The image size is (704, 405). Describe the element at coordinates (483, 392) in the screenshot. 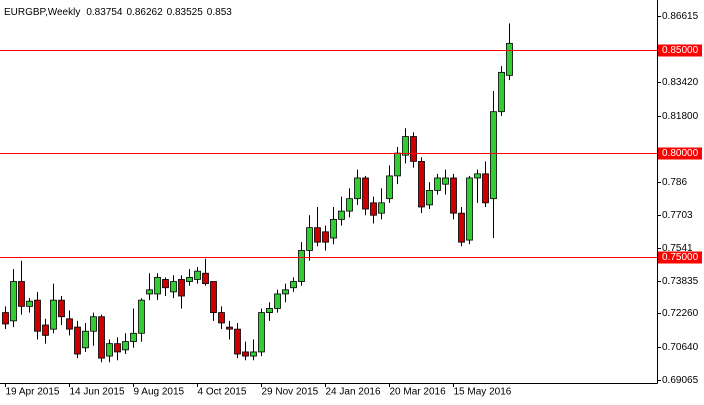

I see `x-tick-label: 15 May 2016` at that location.